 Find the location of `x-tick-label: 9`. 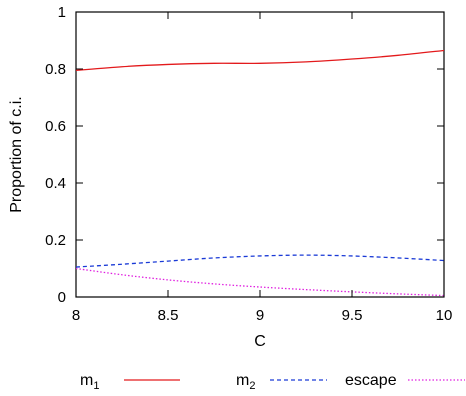

x-tick-label: 9 is located at coordinates (260, 315).